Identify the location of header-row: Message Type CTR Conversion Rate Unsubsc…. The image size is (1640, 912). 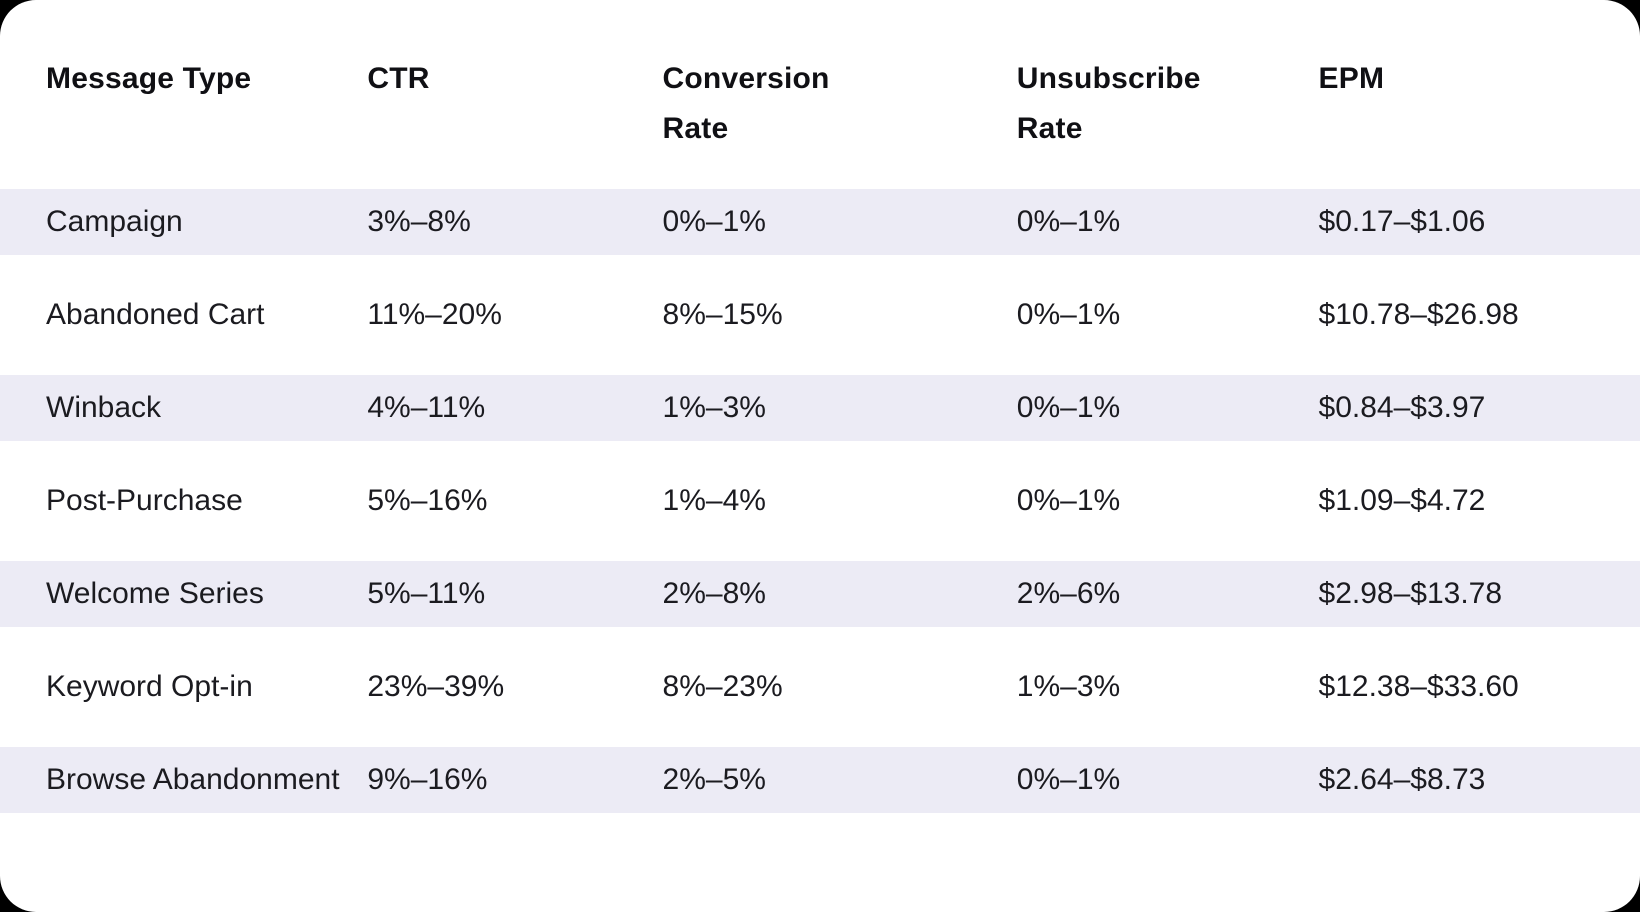
(820, 104).